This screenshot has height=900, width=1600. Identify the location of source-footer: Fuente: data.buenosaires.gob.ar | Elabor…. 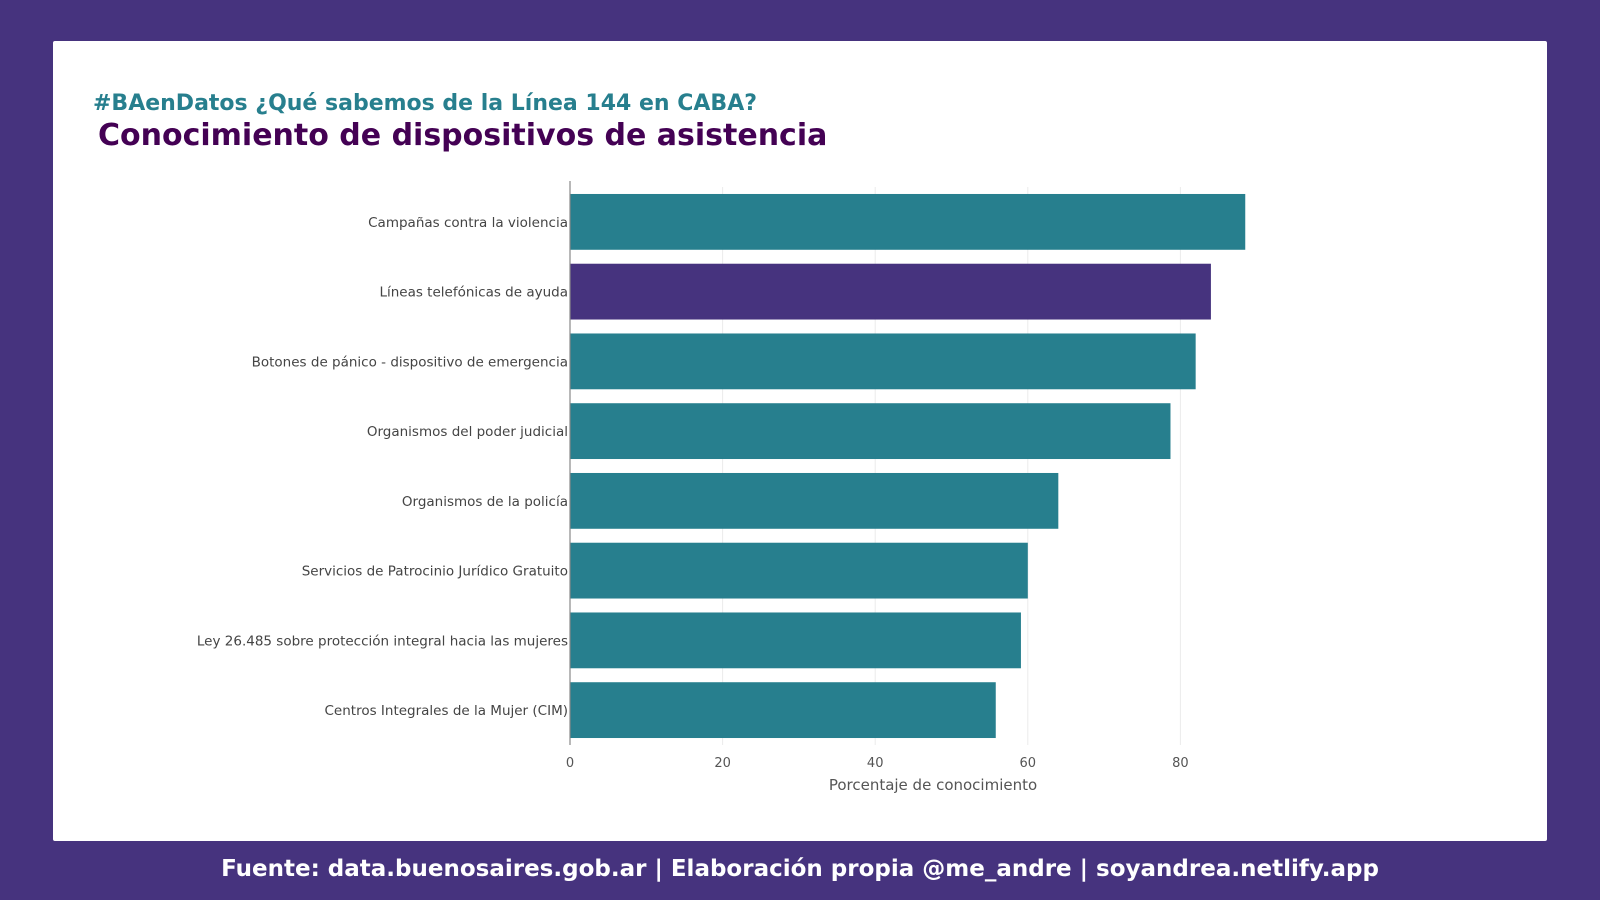
(800, 869).